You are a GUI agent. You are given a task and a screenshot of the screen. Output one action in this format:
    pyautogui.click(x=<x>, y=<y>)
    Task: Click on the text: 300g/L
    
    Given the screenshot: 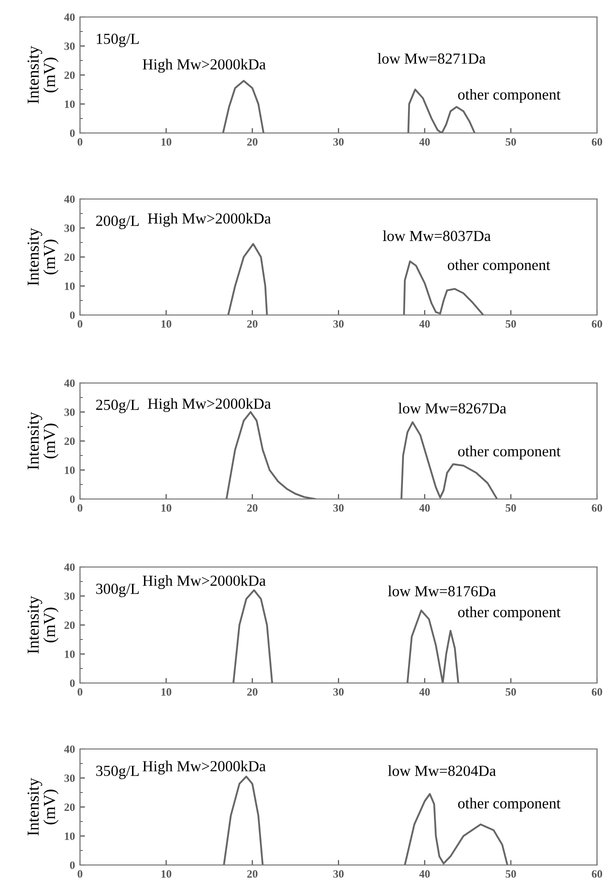 What is the action you would take?
    pyautogui.click(x=117, y=591)
    